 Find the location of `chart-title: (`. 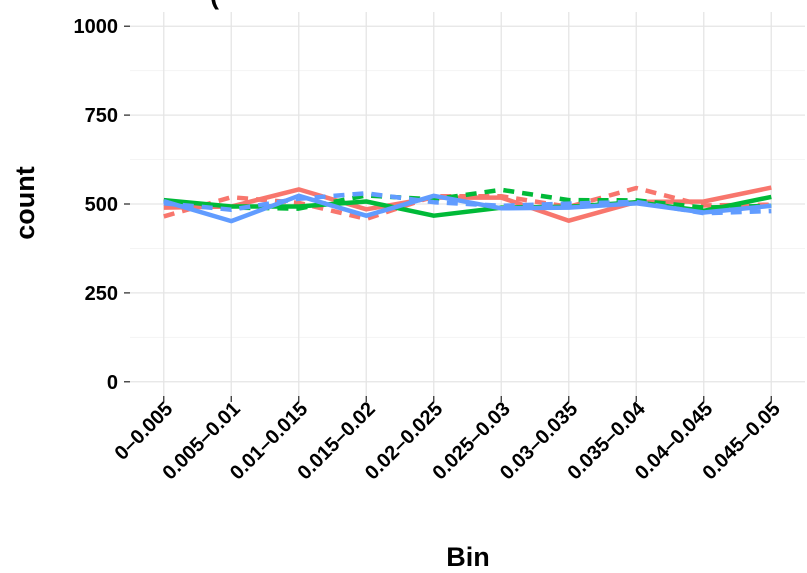

chart-title: ( is located at coordinates (214, 5).